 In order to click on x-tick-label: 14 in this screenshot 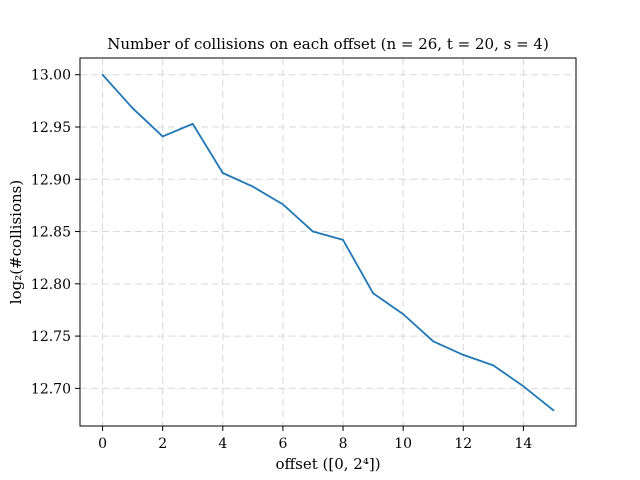, I will do `click(523, 444)`.